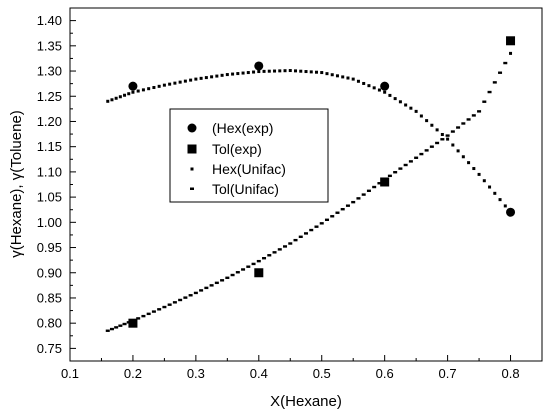 This screenshot has height=413, width=550. I want to click on legend-label-hex-unifac: Hex(Unifac), so click(249, 169).